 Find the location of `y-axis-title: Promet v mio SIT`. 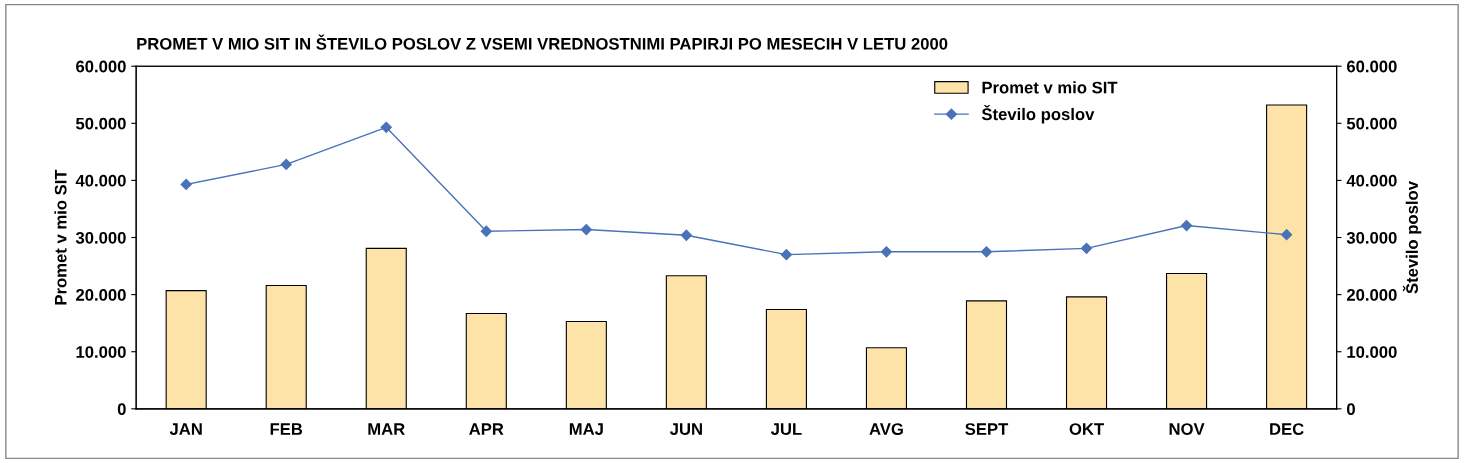

y-axis-title: Promet v mio SIT is located at coordinates (60, 237).